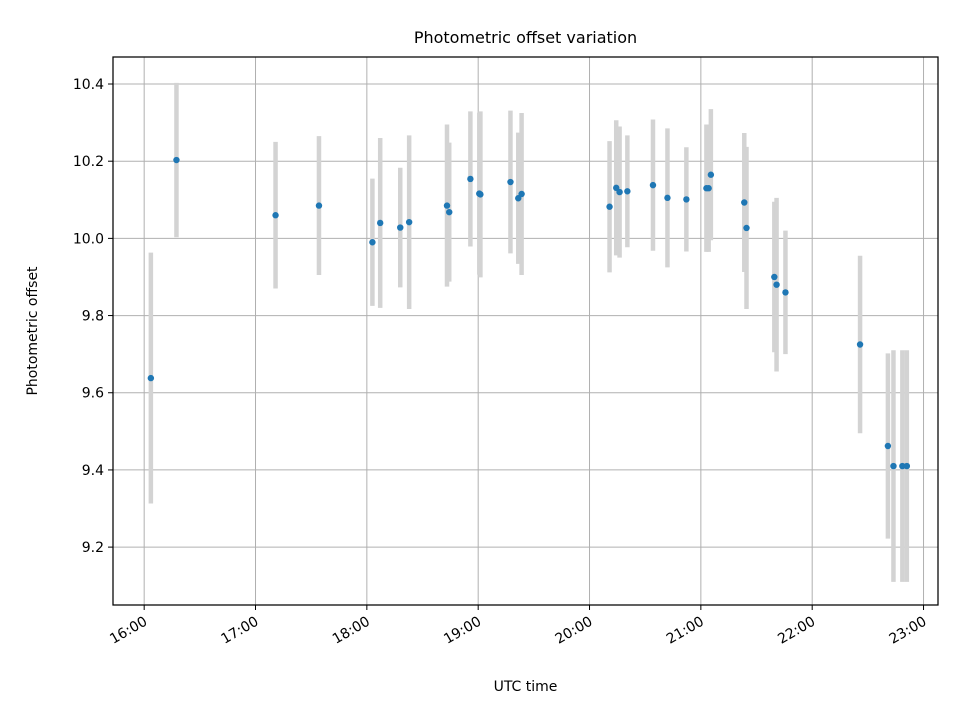 The height and width of the screenshot is (720, 960). Describe the element at coordinates (88, 85) in the screenshot. I see `y-tick-label: 10.4` at that location.